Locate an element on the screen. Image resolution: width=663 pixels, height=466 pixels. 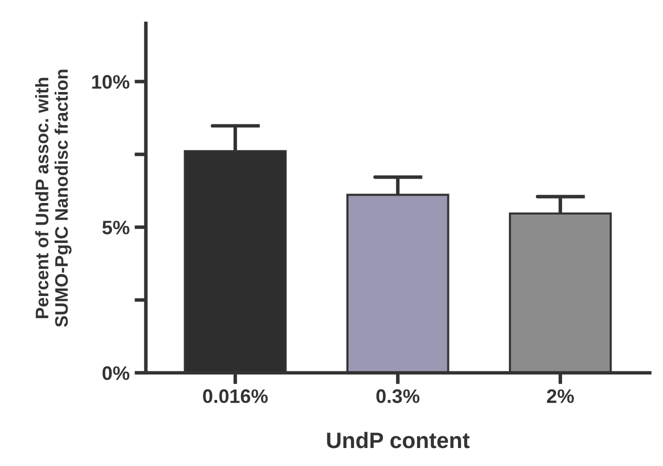
y-tick-label: 10% is located at coordinates (111, 82).